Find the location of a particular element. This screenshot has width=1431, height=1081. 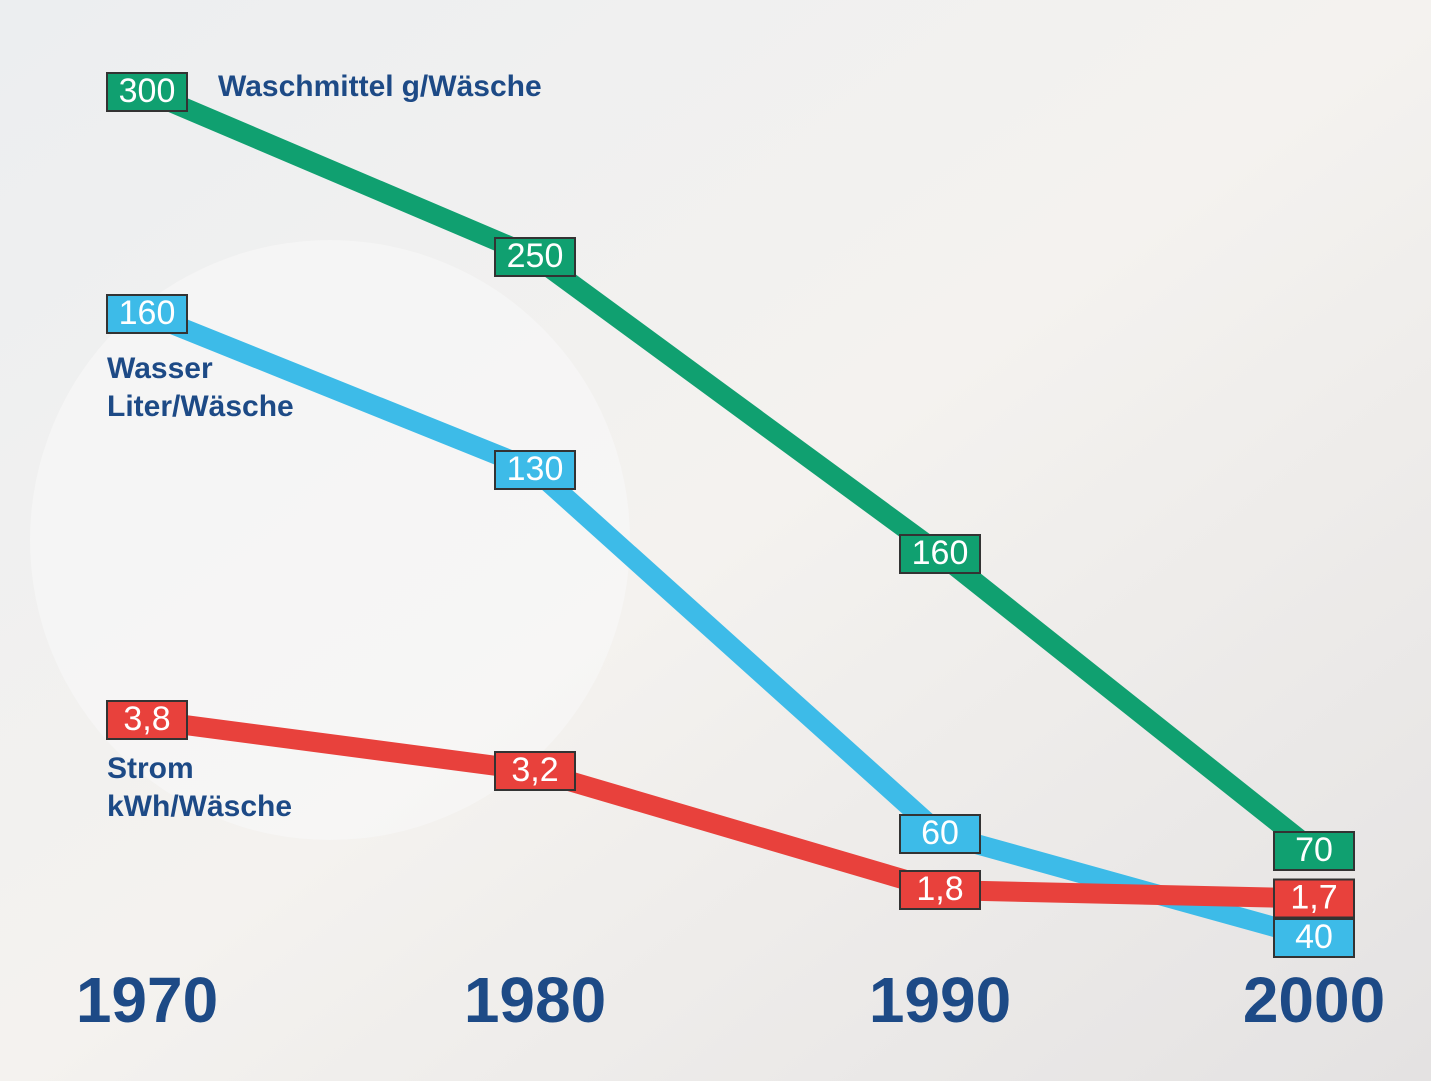

x-tick-label: 1980 is located at coordinates (535, 1000).